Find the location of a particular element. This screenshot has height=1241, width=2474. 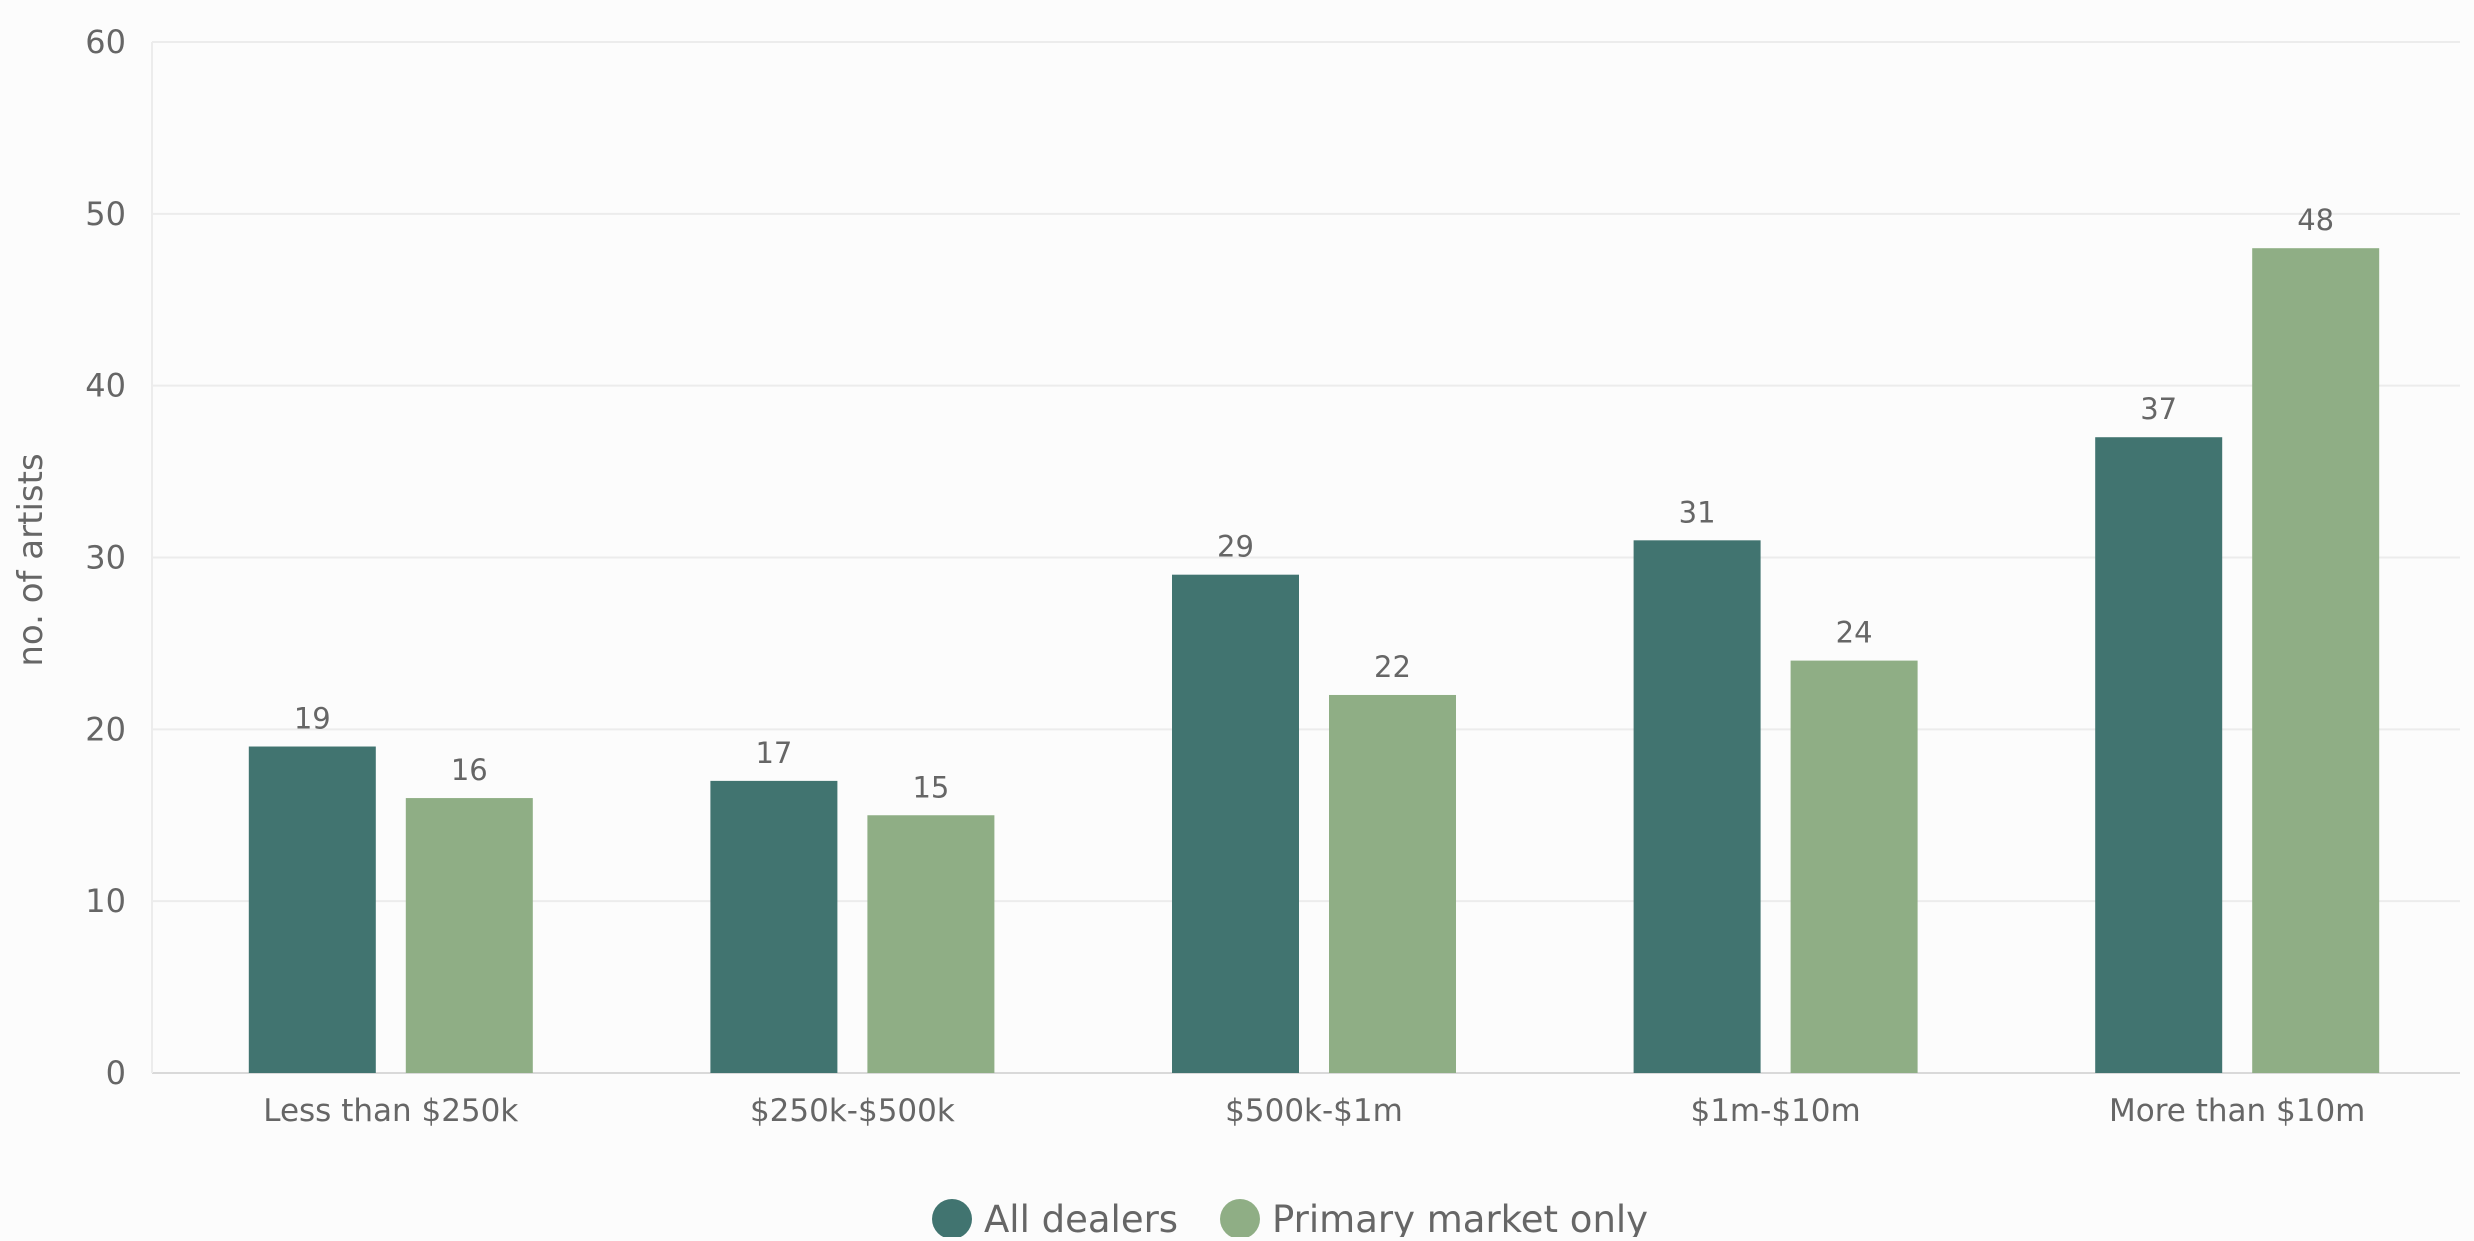

y-tick-label: 30 is located at coordinates (105, 558).